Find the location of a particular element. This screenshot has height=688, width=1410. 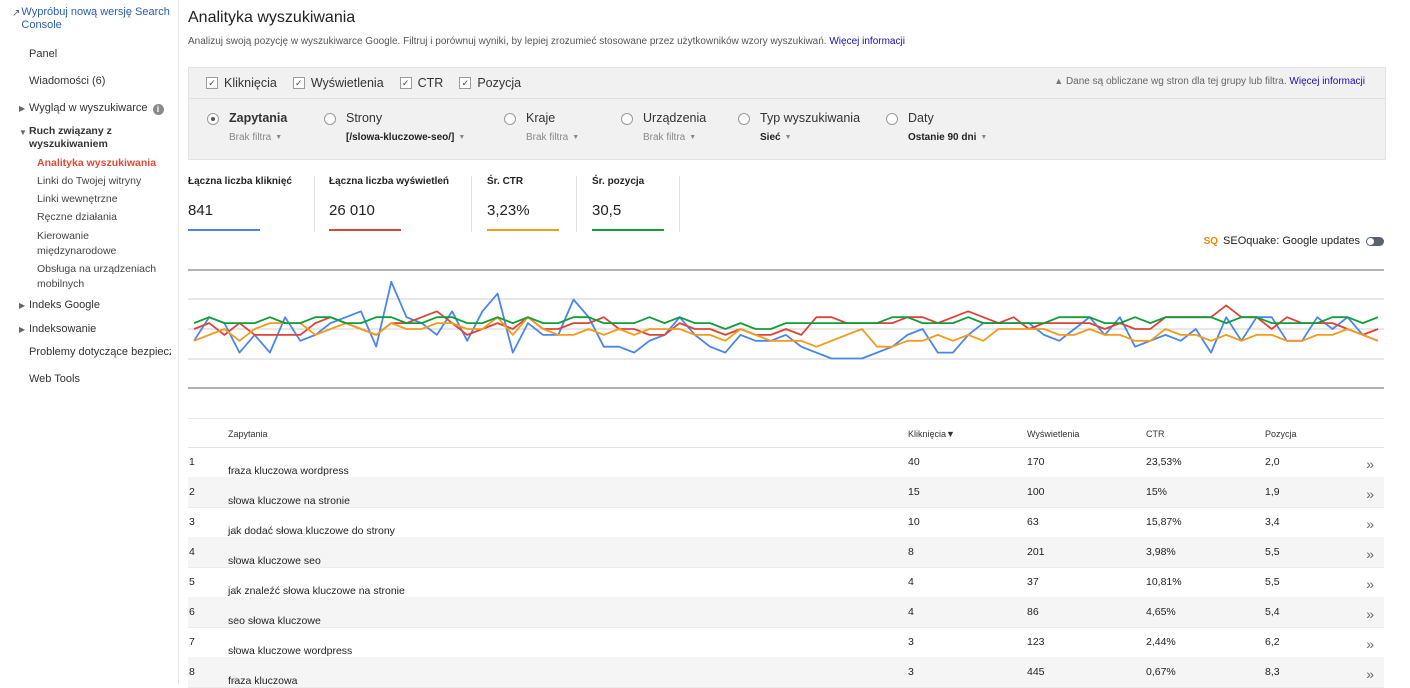

col-header-impressions: Wyświetlenia is located at coordinates (1053, 434).